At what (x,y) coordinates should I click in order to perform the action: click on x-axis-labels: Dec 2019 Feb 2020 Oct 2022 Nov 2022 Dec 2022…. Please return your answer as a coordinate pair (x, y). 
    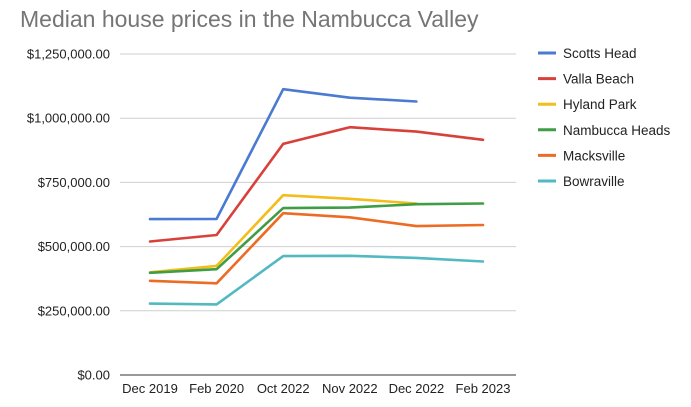
    Looking at the image, I should click on (316, 388).